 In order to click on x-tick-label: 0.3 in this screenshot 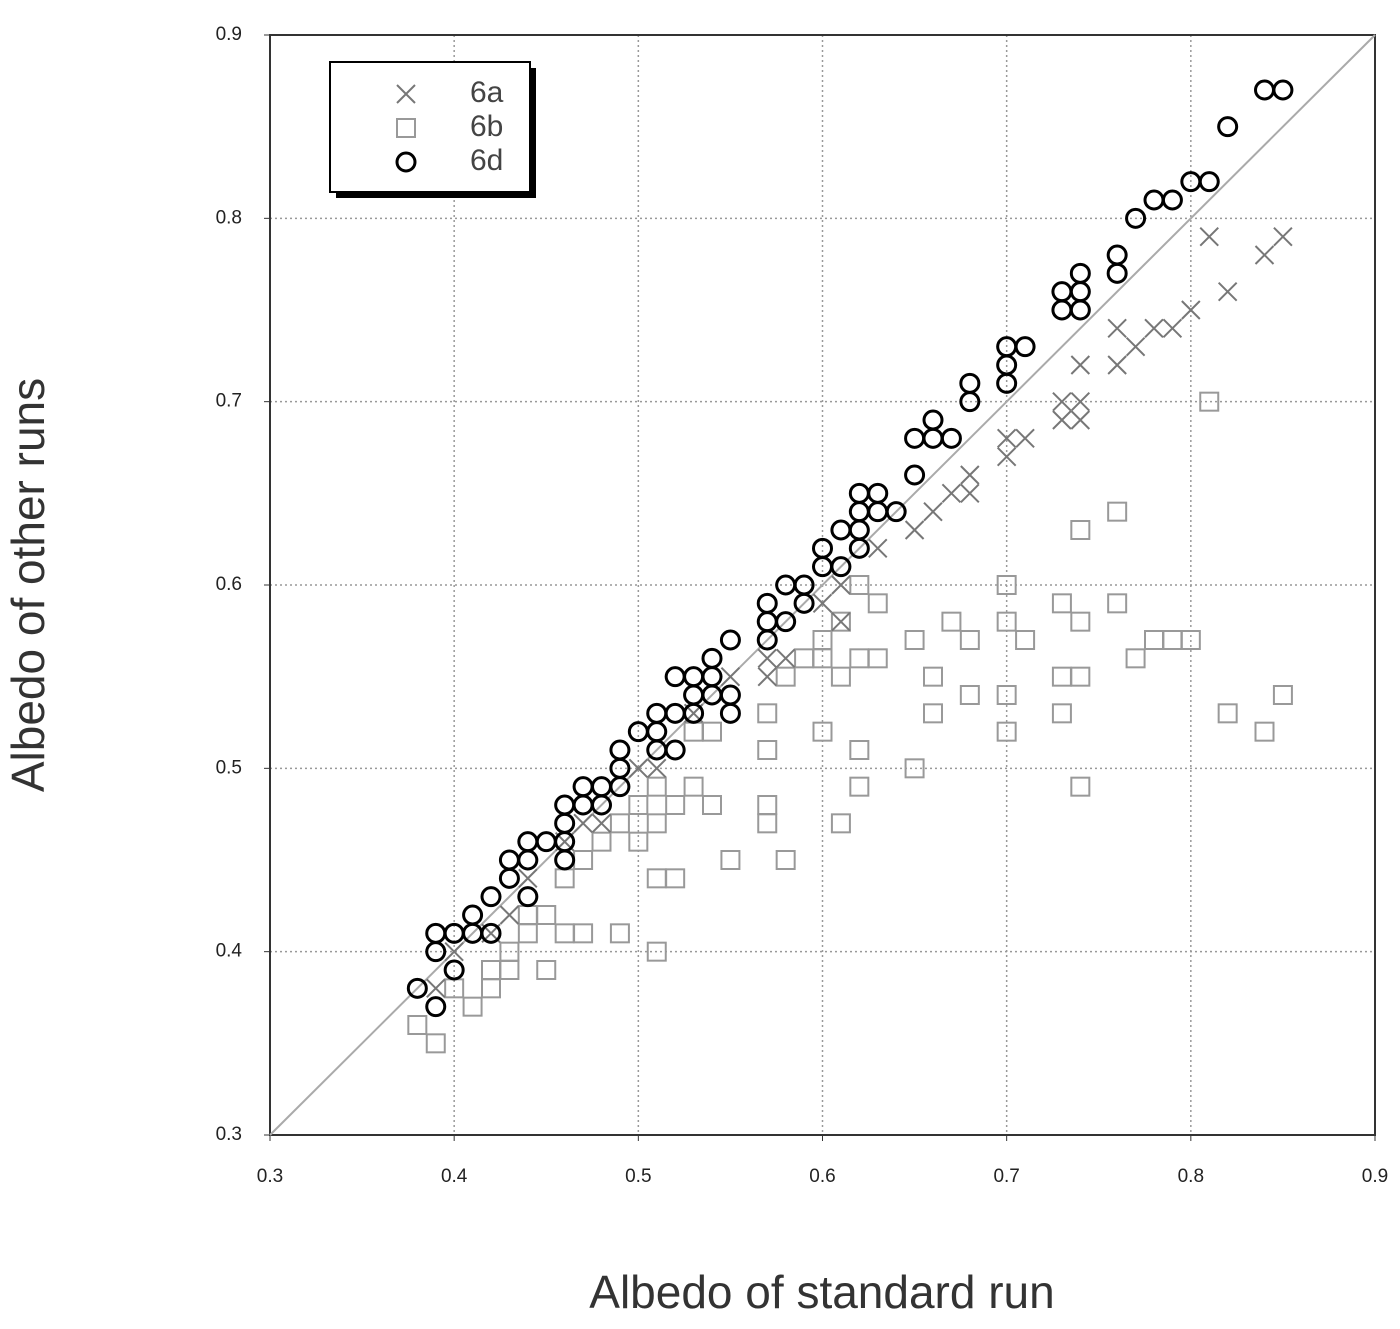, I will do `click(270, 1176)`.